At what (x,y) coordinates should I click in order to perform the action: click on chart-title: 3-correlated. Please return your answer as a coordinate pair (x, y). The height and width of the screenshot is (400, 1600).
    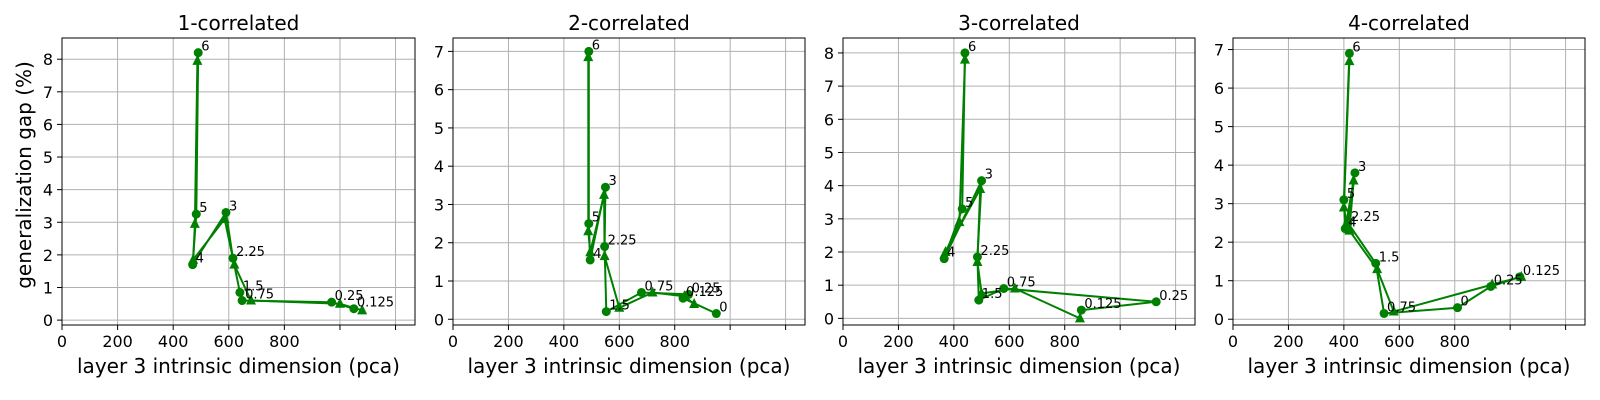
    Looking at the image, I should click on (1019, 23).